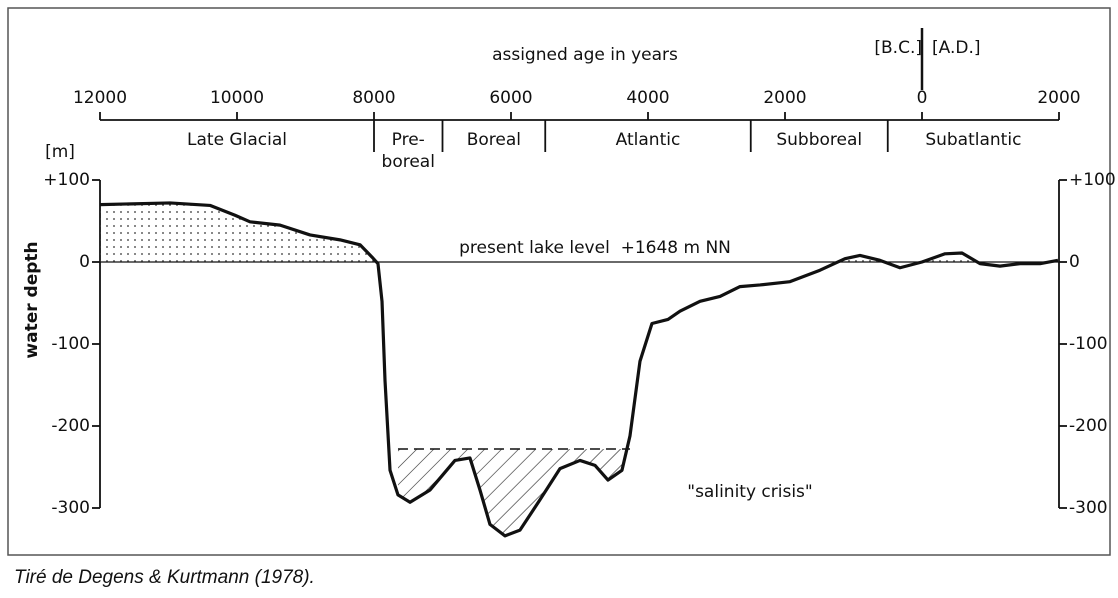 The height and width of the screenshot is (598, 1118). Describe the element at coordinates (494, 140) in the screenshot. I see `period-label: Boreal` at that location.